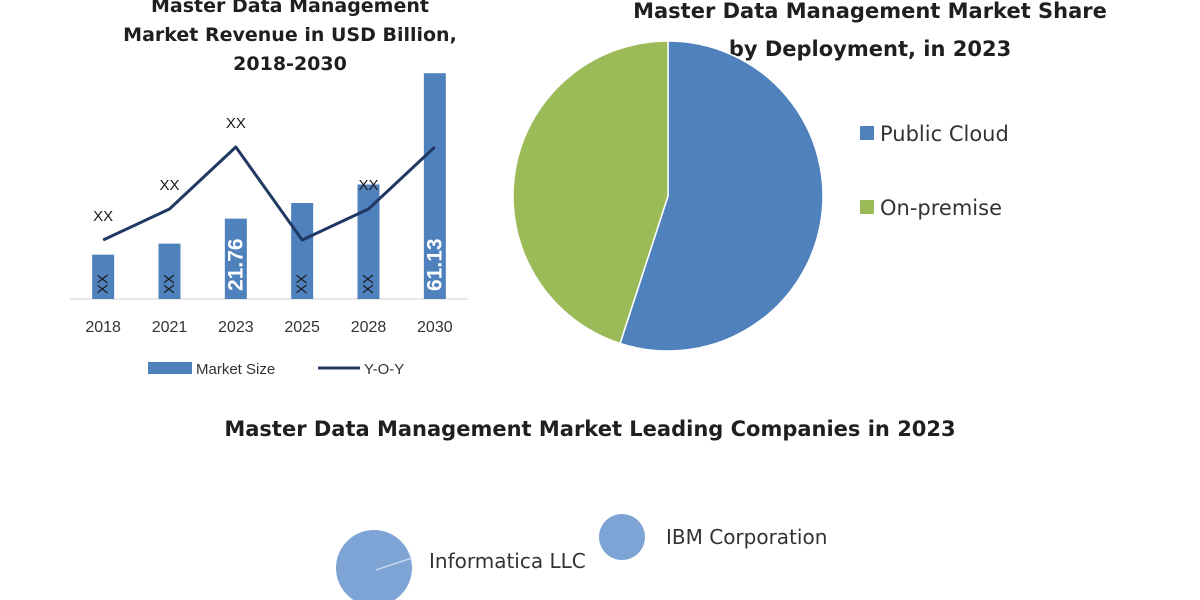 This screenshot has width=1200, height=600. What do you see at coordinates (290, 64) in the screenshot?
I see `revenue-title-line-3: 2018-2030` at bounding box center [290, 64].